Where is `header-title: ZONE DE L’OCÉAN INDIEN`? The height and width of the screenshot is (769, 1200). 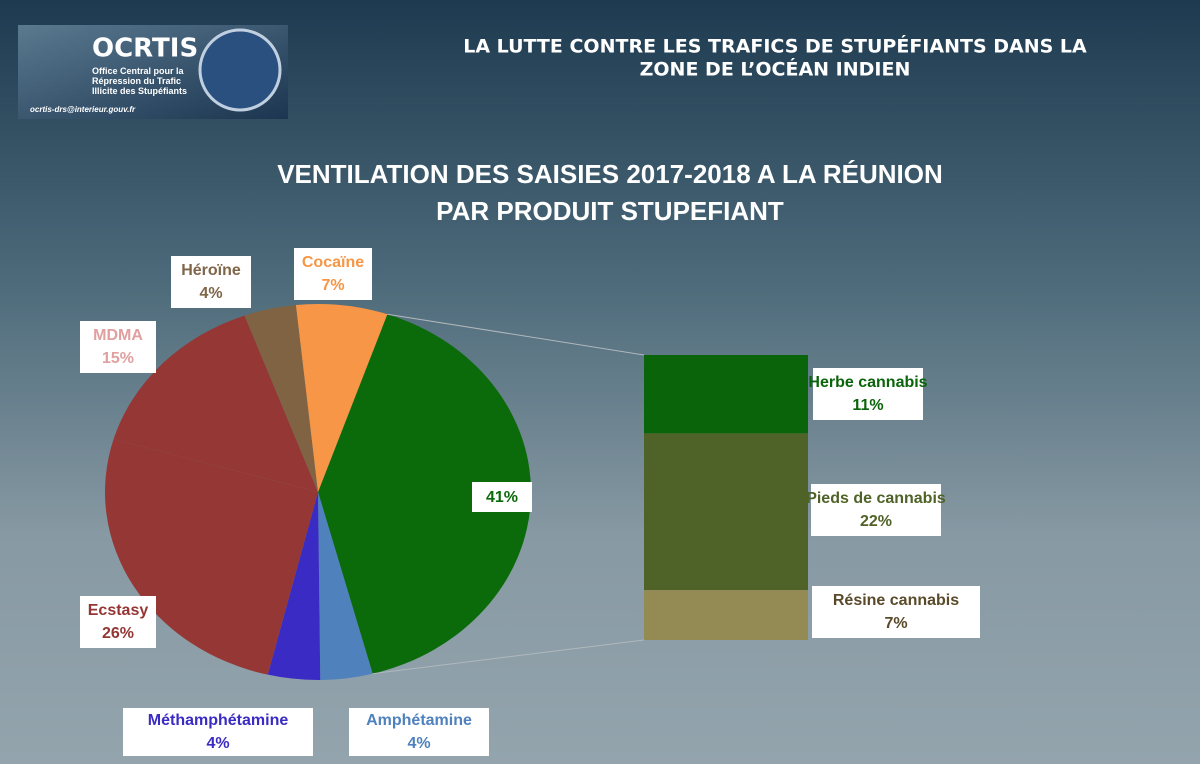 header-title: ZONE DE L’OCÉAN INDIEN is located at coordinates (775, 69).